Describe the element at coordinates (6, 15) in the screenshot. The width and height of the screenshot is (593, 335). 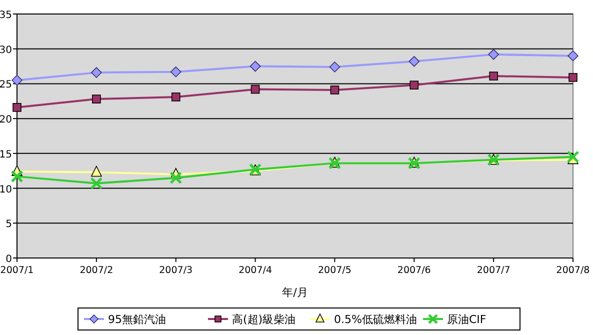
I see `y-tick-label: 35` at that location.